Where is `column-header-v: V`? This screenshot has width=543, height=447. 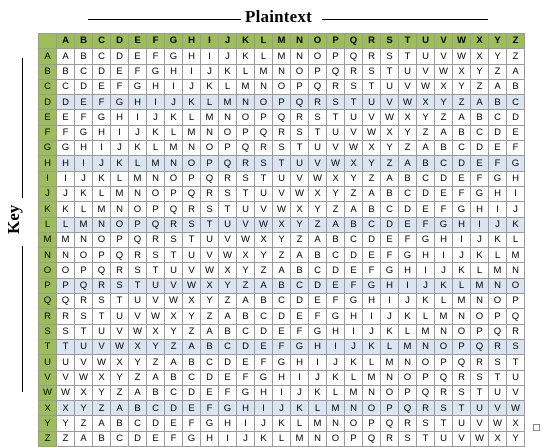
column-header-v: V is located at coordinates (443, 41).